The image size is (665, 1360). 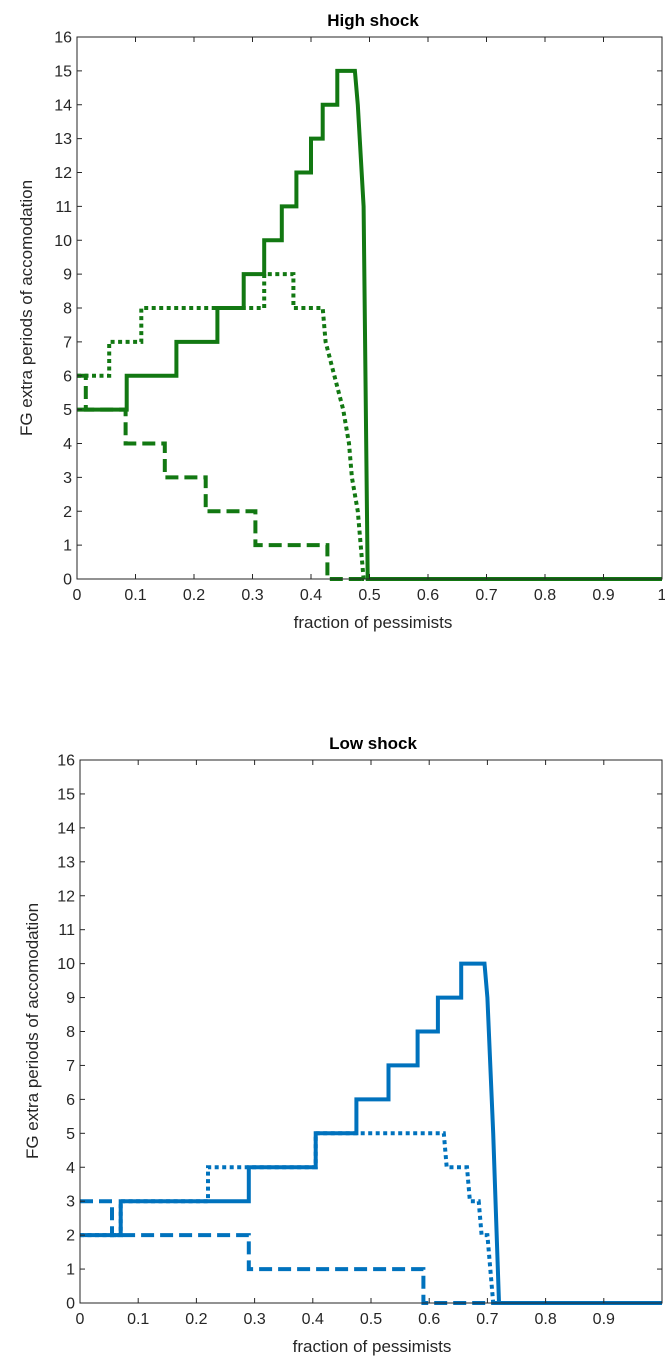 I want to click on series-line-dotted-low, so click(x=371, y=1218).